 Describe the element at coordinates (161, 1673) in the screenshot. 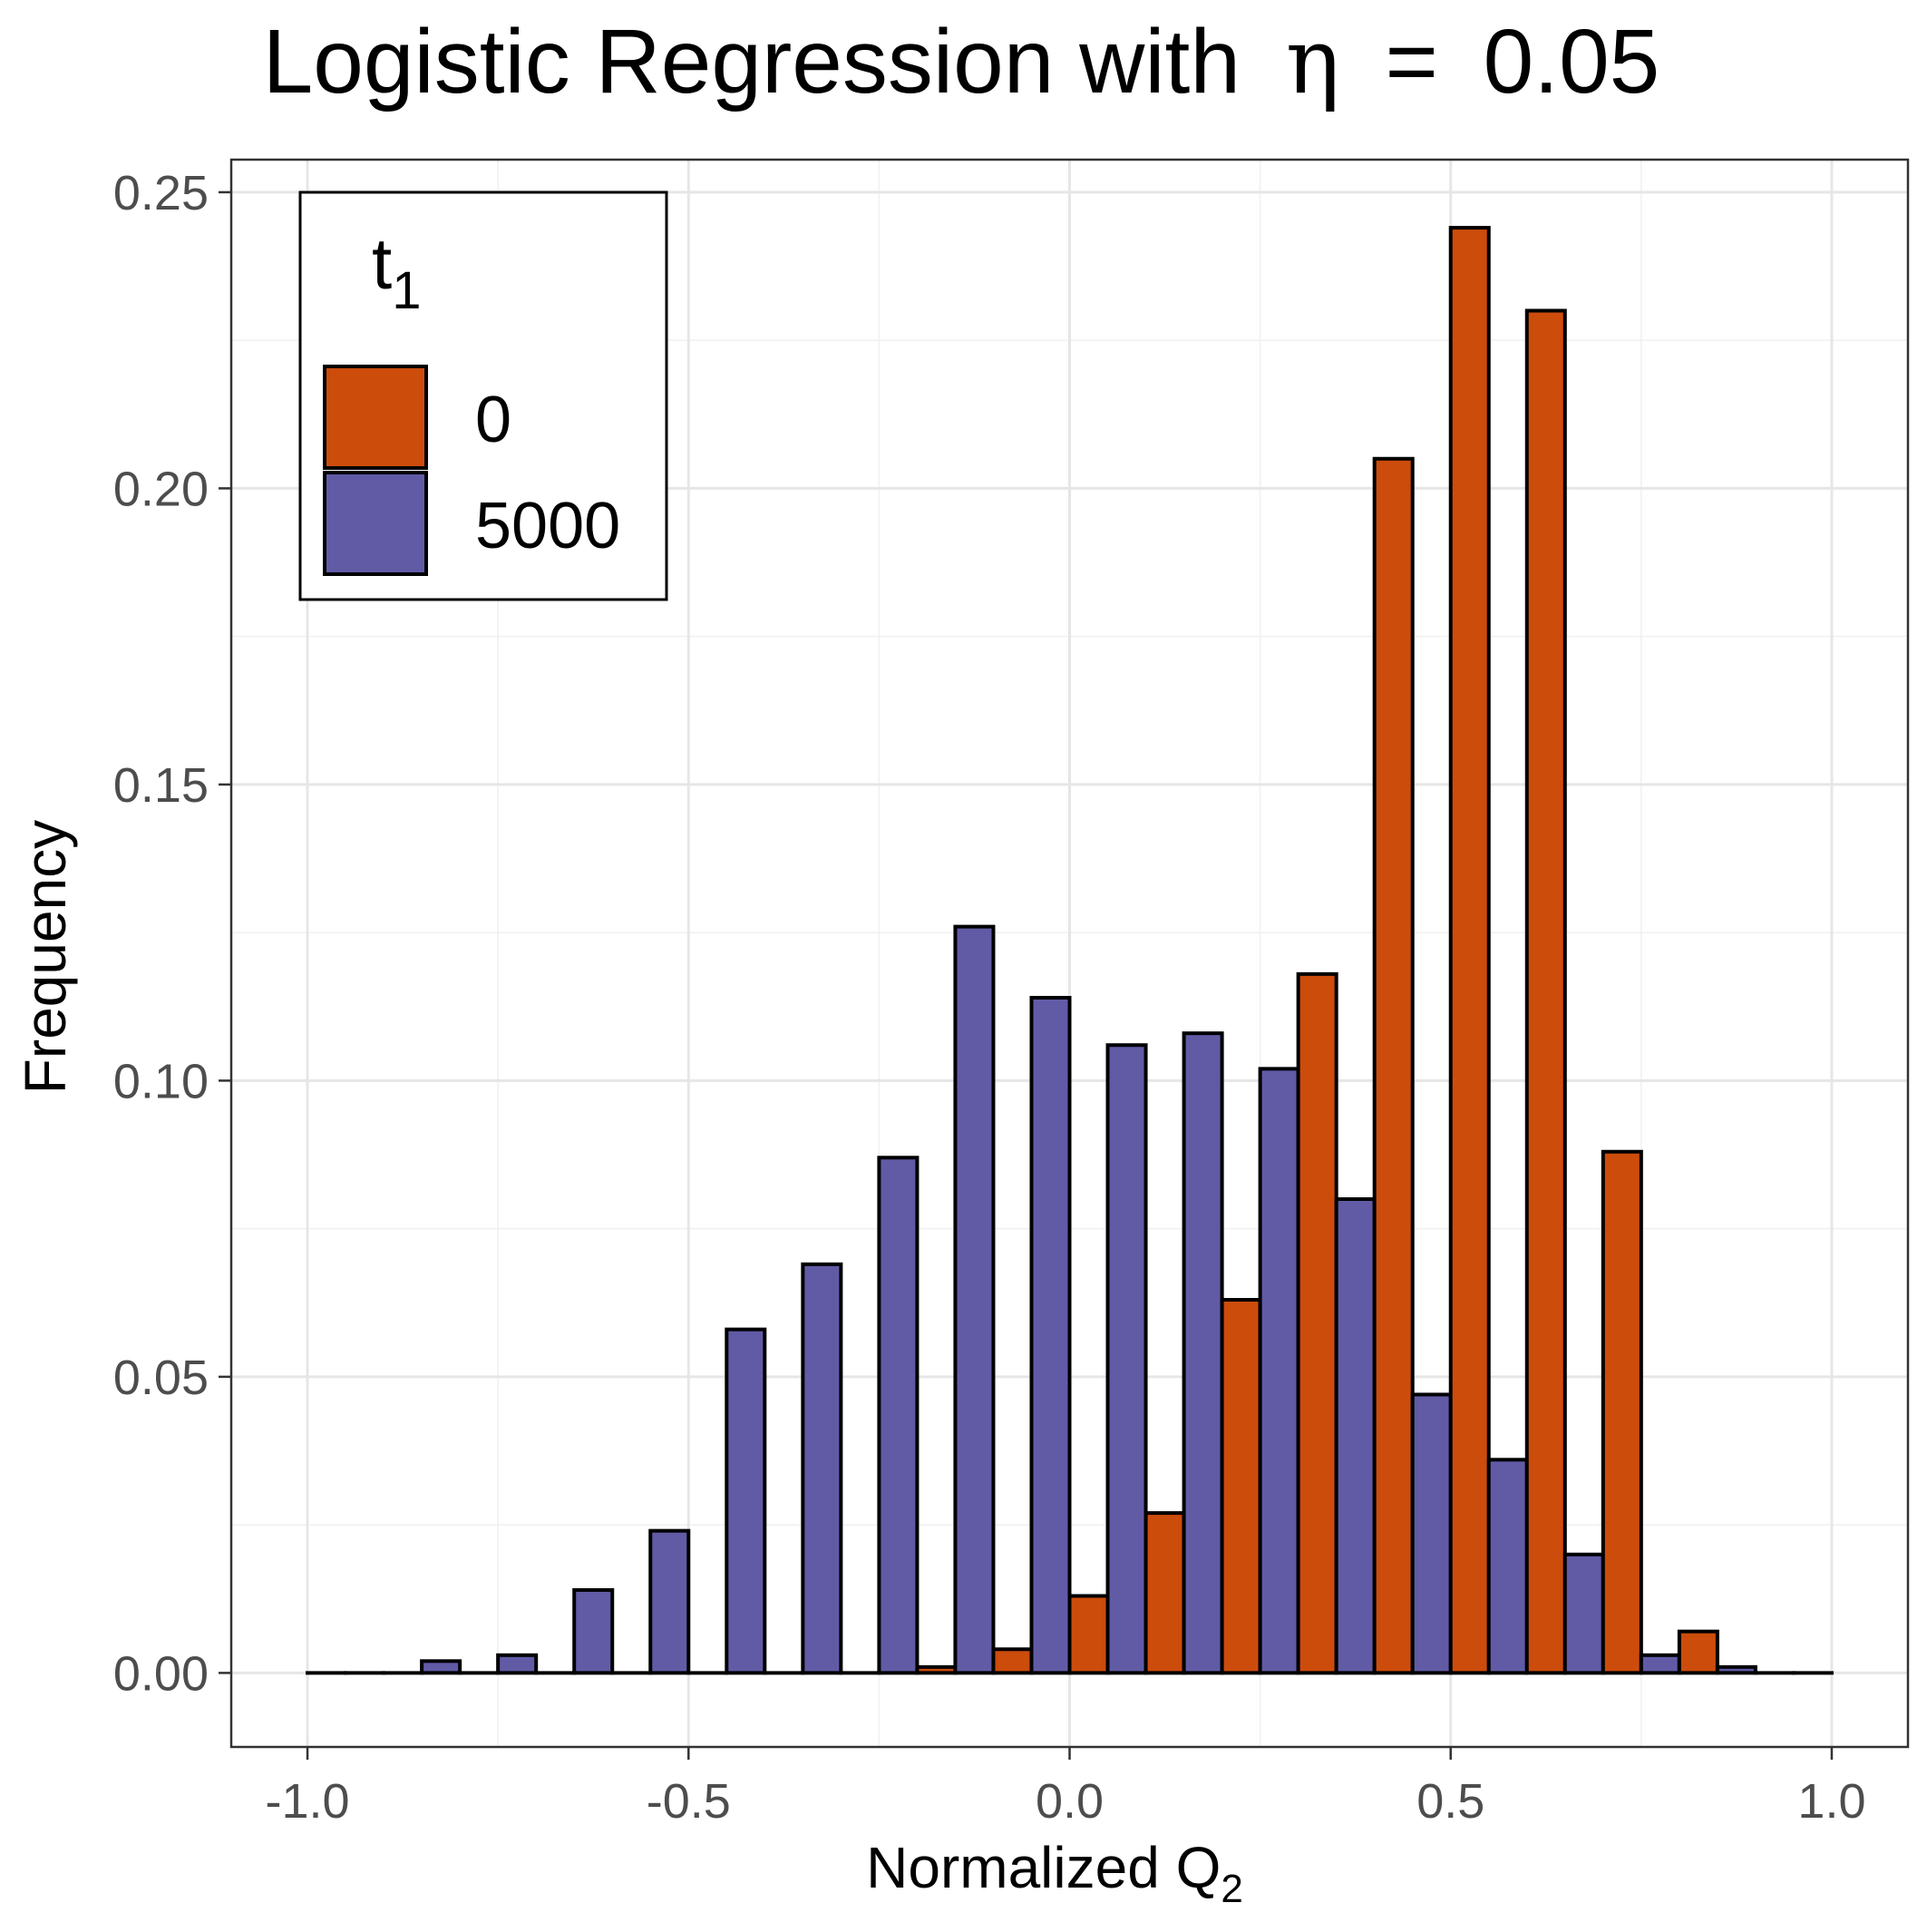

I see `y-tick-label: 0.00` at that location.